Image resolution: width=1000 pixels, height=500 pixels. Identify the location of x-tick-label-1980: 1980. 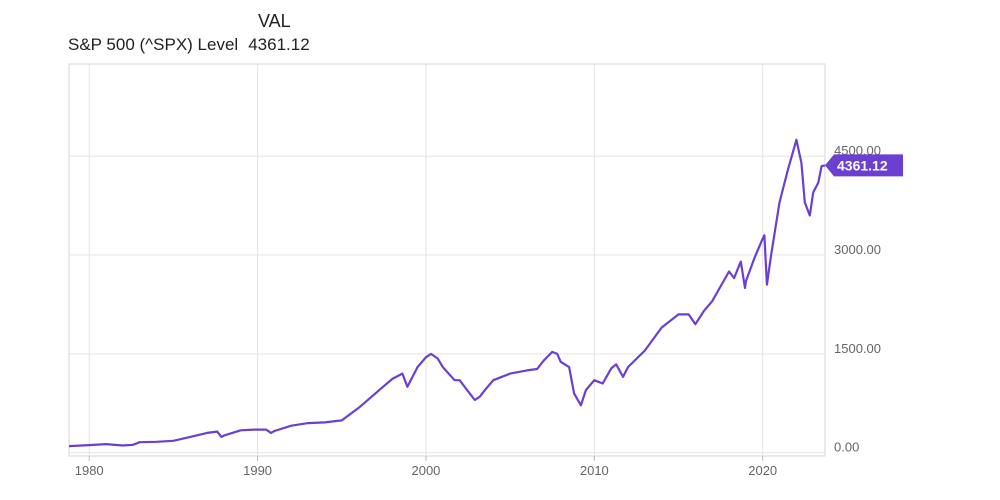
(89, 470).